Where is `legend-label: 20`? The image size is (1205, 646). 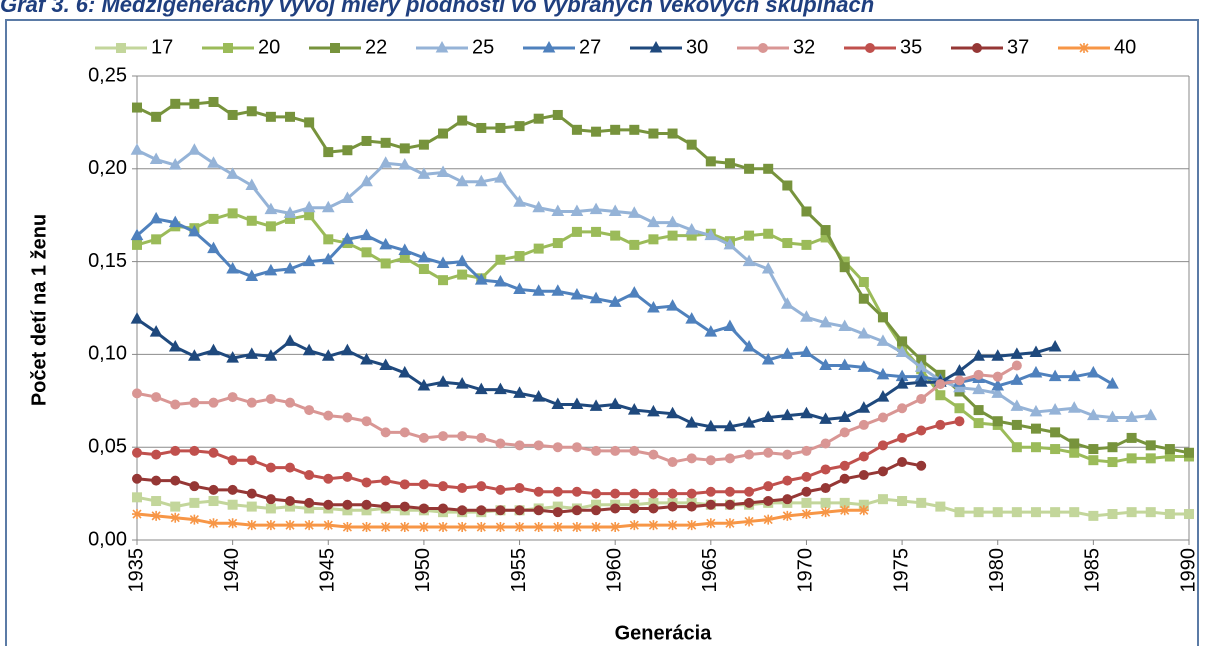
legend-label: 20 is located at coordinates (269, 47).